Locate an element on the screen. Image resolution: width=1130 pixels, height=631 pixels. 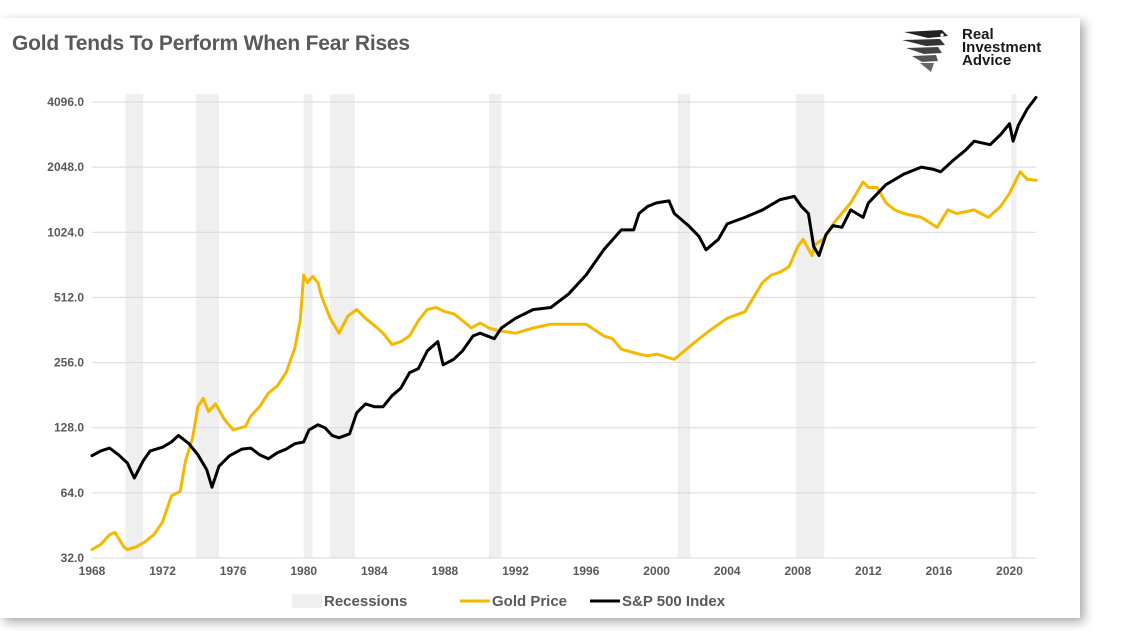
x-tick-label: 1976 is located at coordinates (233, 571).